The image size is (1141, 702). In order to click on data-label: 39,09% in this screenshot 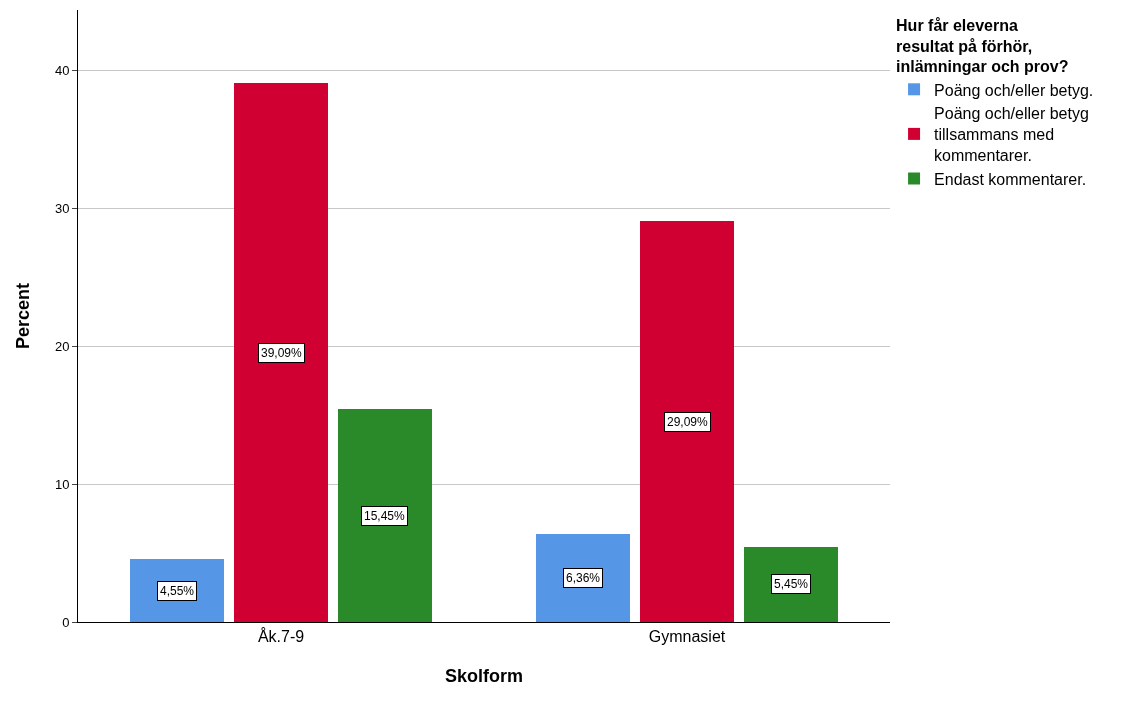, I will do `click(282, 353)`.